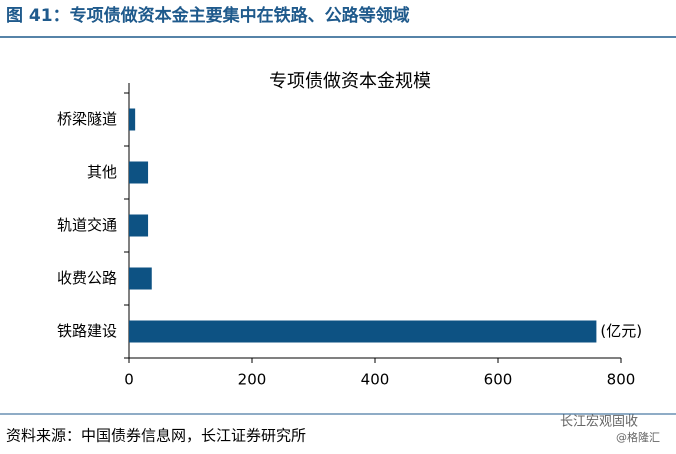 The width and height of the screenshot is (676, 454). I want to click on y-tick-label: 桥梁隧道, so click(87, 119).